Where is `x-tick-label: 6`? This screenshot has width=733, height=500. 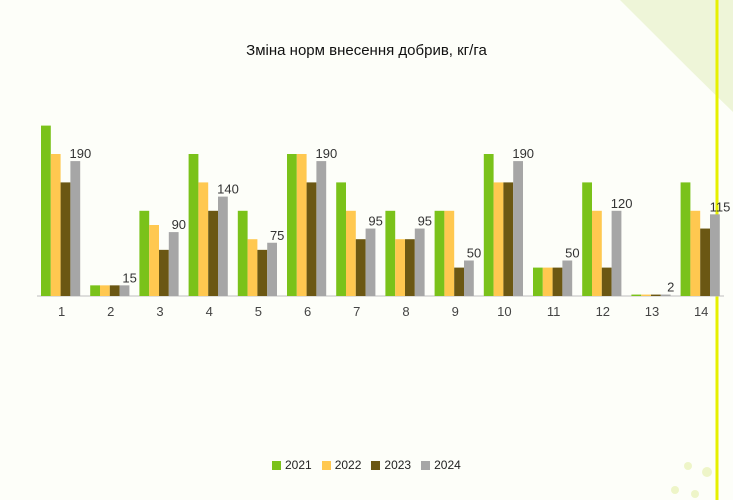
x-tick-label: 6 is located at coordinates (307, 311).